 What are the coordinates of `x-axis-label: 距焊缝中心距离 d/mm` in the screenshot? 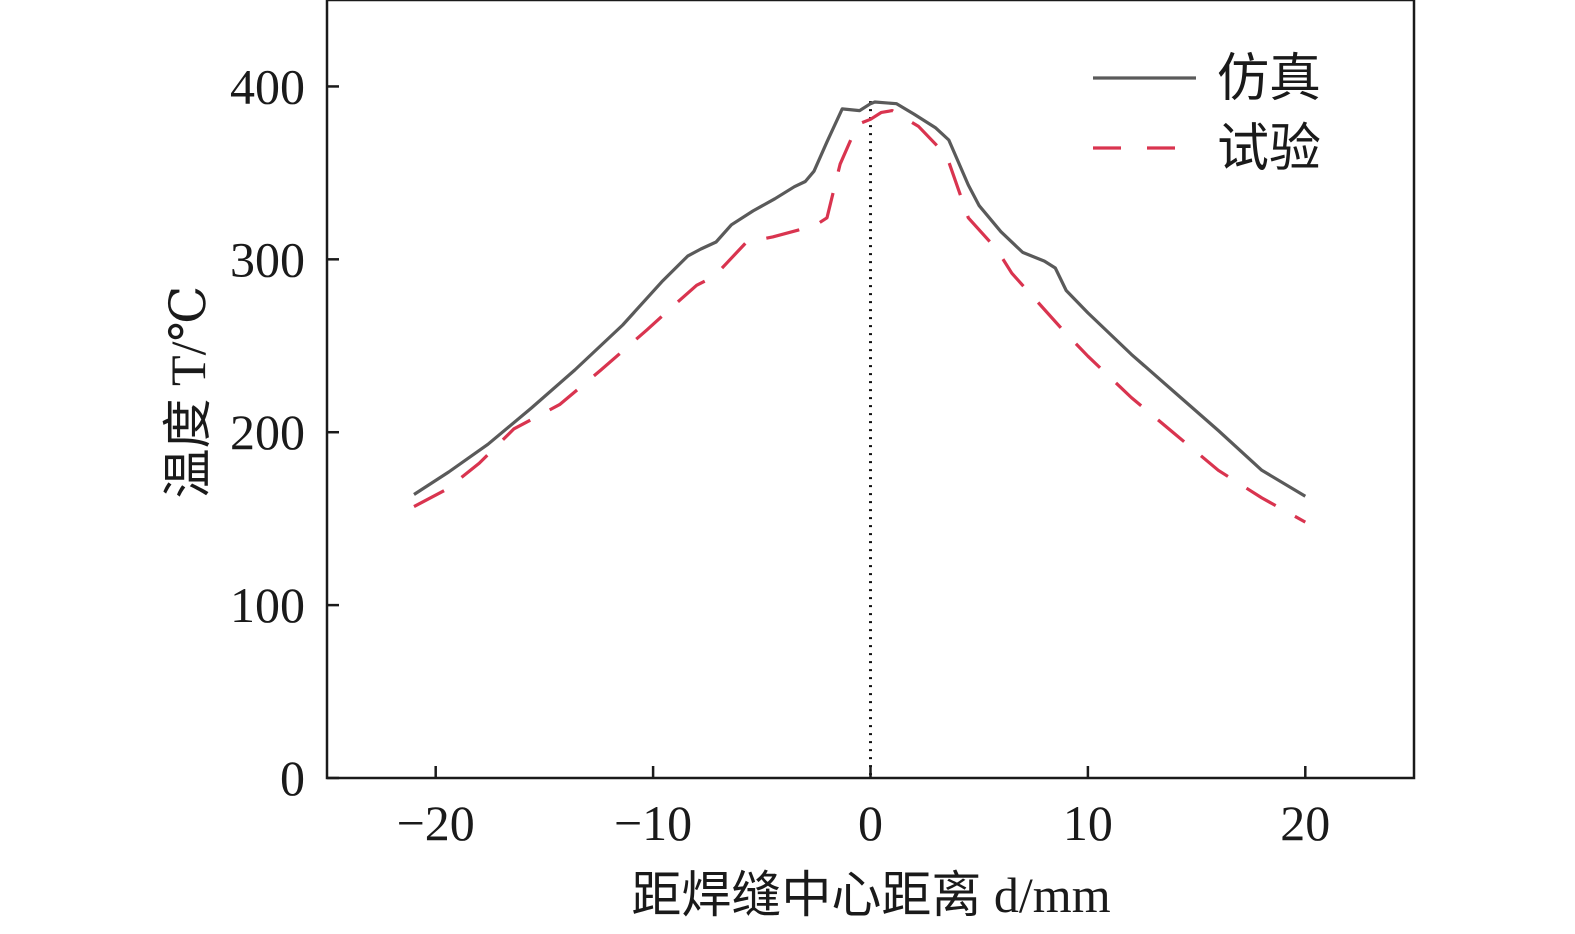 It's located at (870, 895).